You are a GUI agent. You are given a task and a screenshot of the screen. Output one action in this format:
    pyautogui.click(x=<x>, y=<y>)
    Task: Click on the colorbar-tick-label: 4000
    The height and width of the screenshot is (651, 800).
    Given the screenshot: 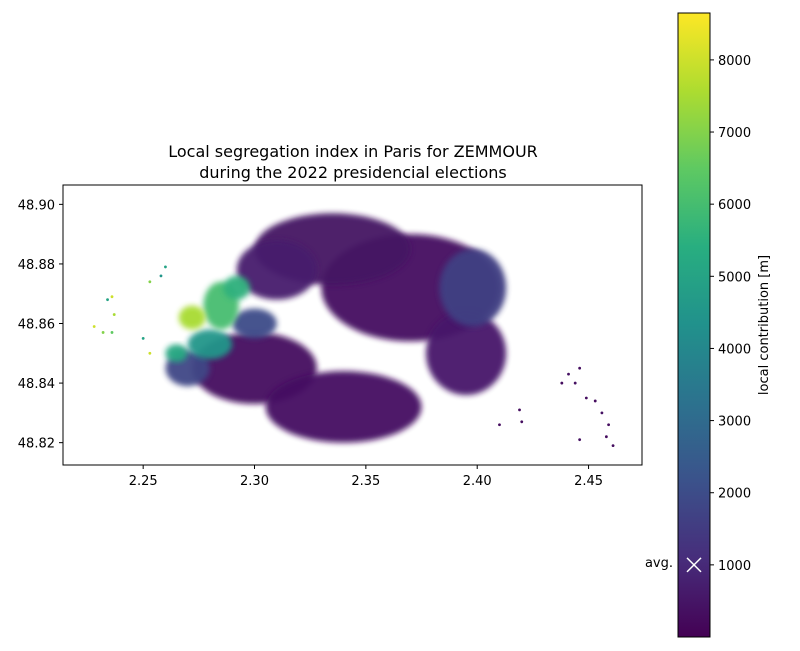 What is the action you would take?
    pyautogui.click(x=734, y=349)
    